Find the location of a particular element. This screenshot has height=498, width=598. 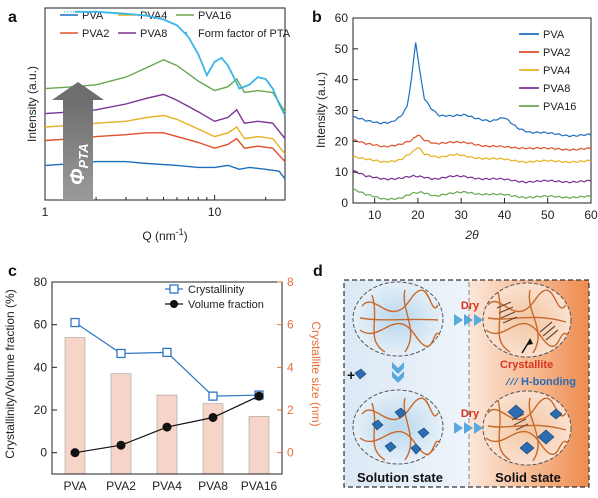

panel-b-y-tick-label: 30 is located at coordinates (342, 111).